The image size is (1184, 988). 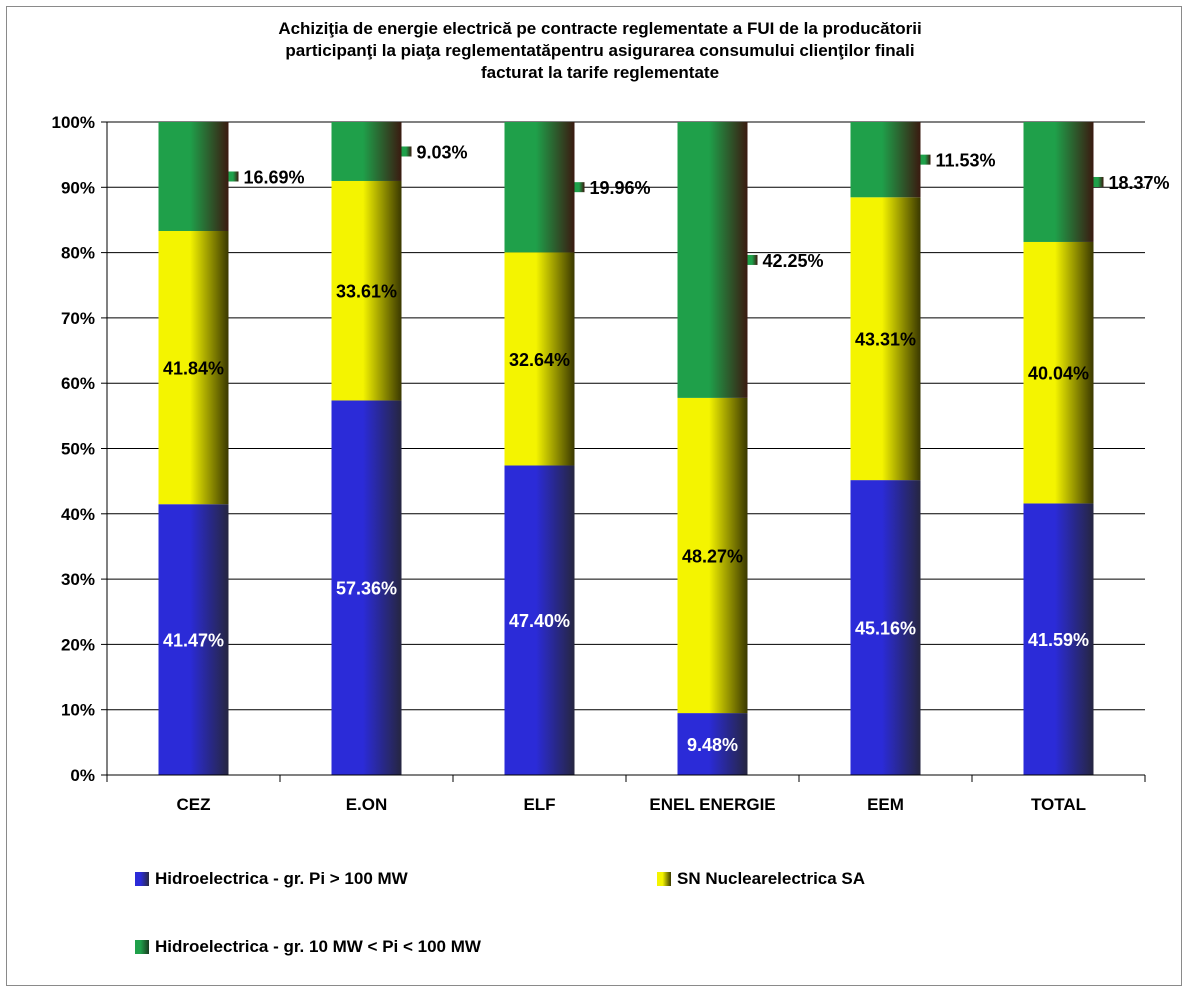 What do you see at coordinates (78, 514) in the screenshot?
I see `y-tick-label: 40%` at bounding box center [78, 514].